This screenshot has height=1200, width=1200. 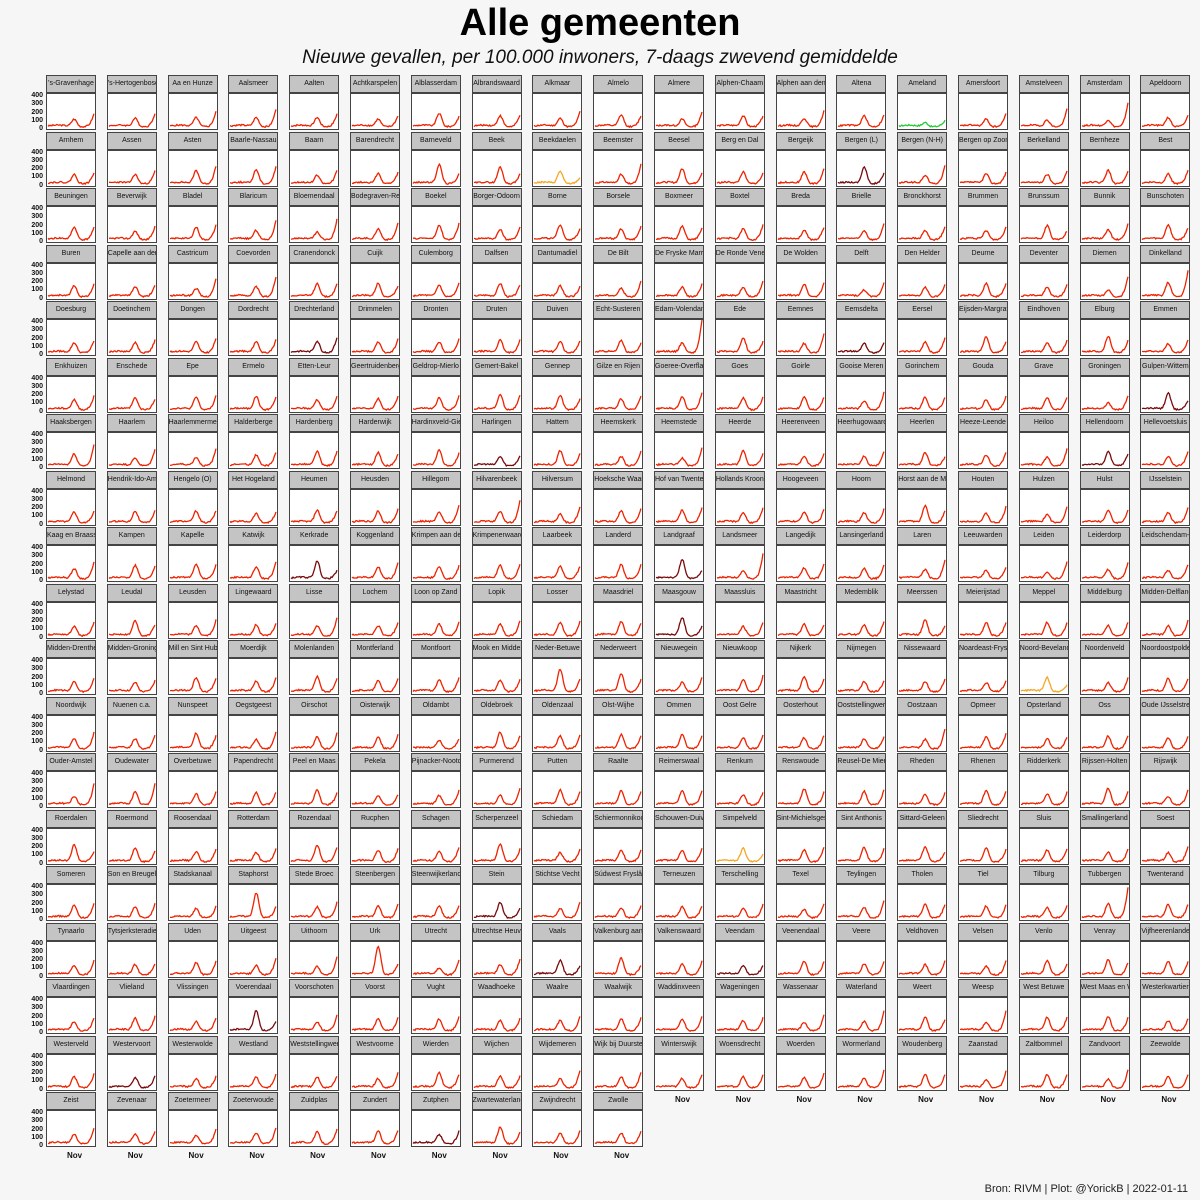 I want to click on panel-strip: Alkmaar, so click(x=557, y=84).